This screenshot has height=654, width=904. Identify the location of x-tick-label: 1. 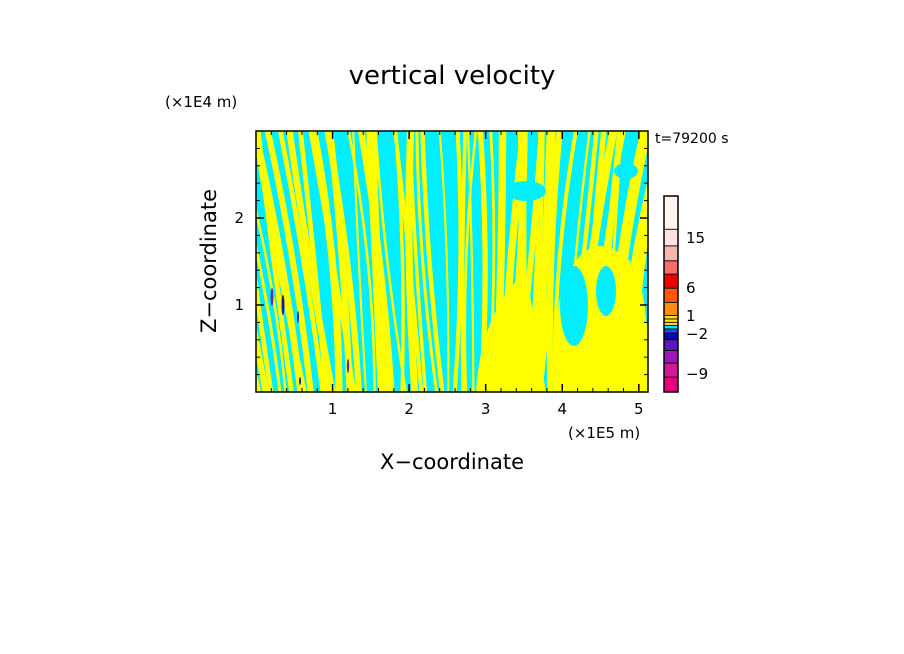
(333, 409).